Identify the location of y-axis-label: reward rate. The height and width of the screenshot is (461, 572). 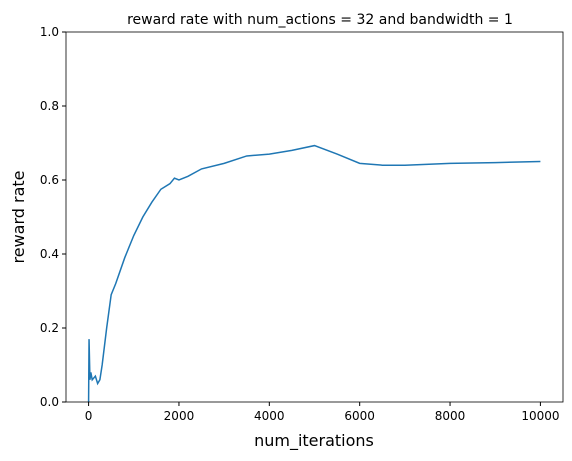
(18, 217).